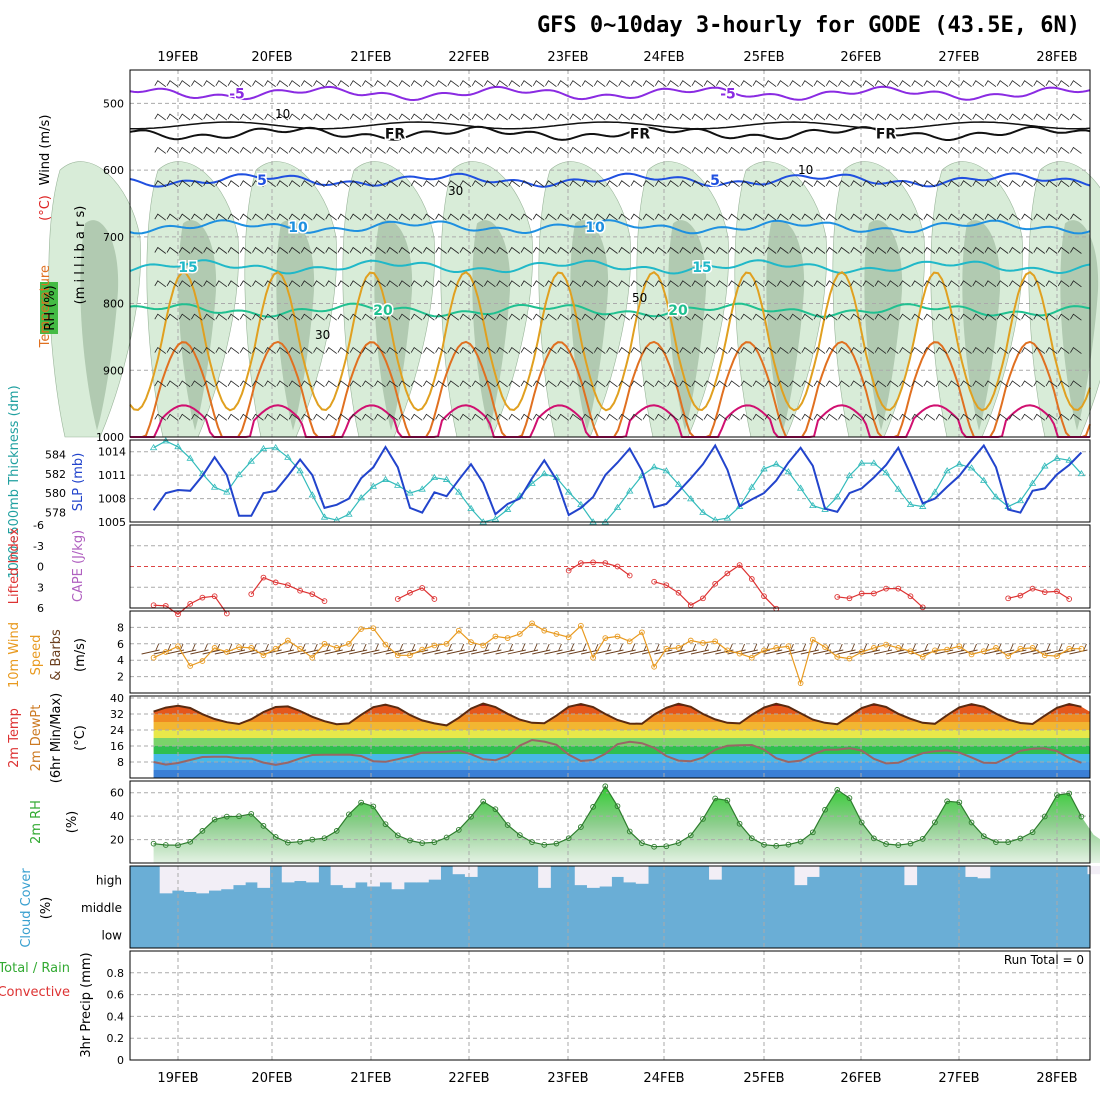 The image size is (1100, 1100). Describe the element at coordinates (385, 478) in the screenshot. I see `thickness-point` at that location.